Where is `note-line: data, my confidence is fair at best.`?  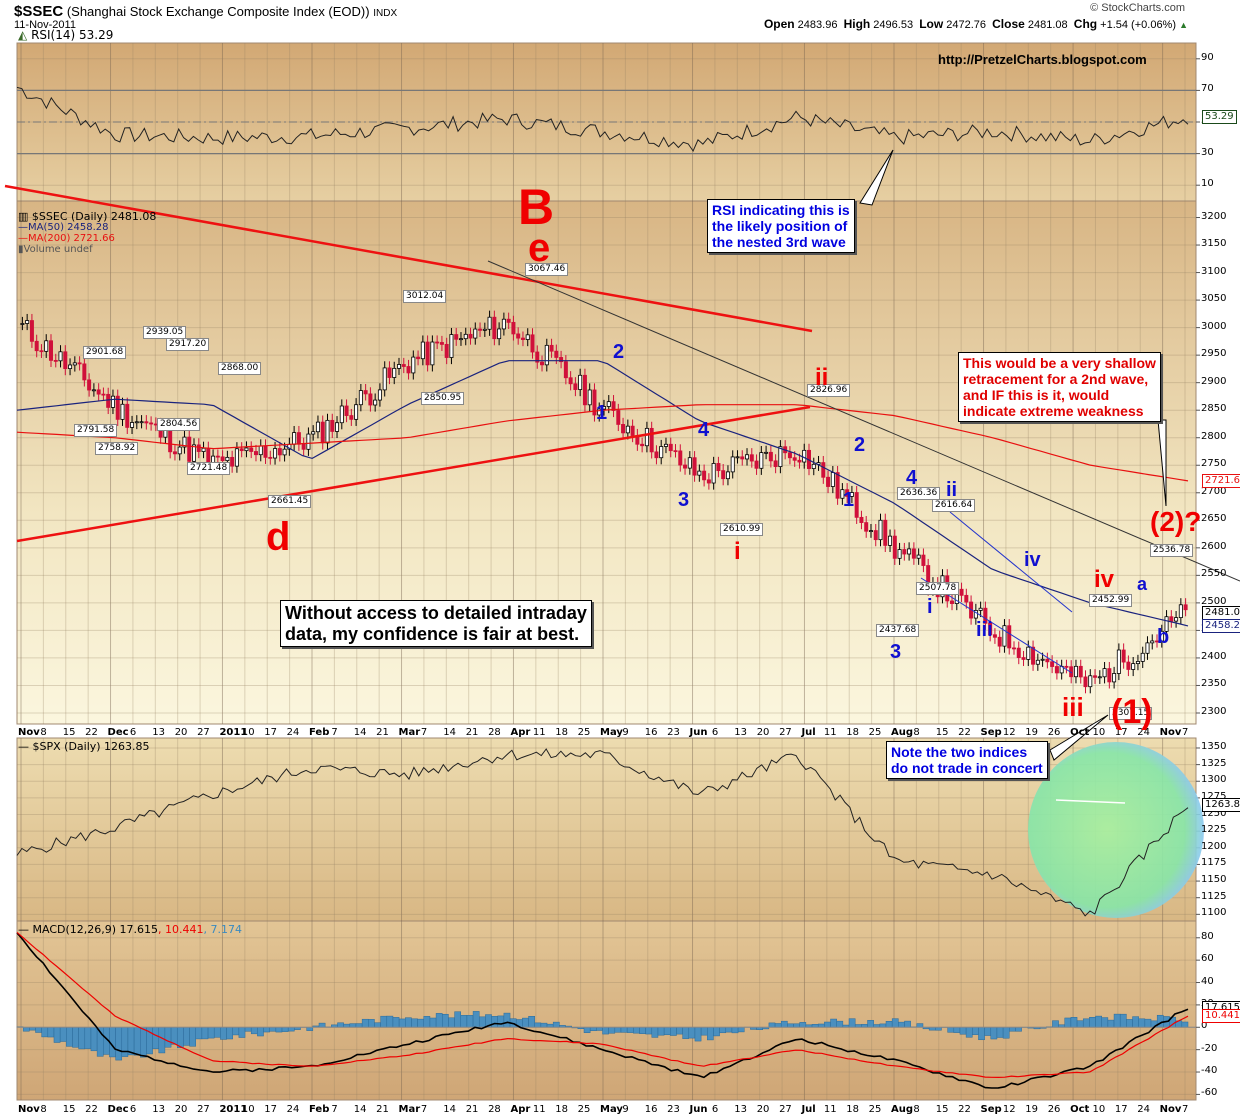 note-line: data, my confidence is fair at best. is located at coordinates (432, 633).